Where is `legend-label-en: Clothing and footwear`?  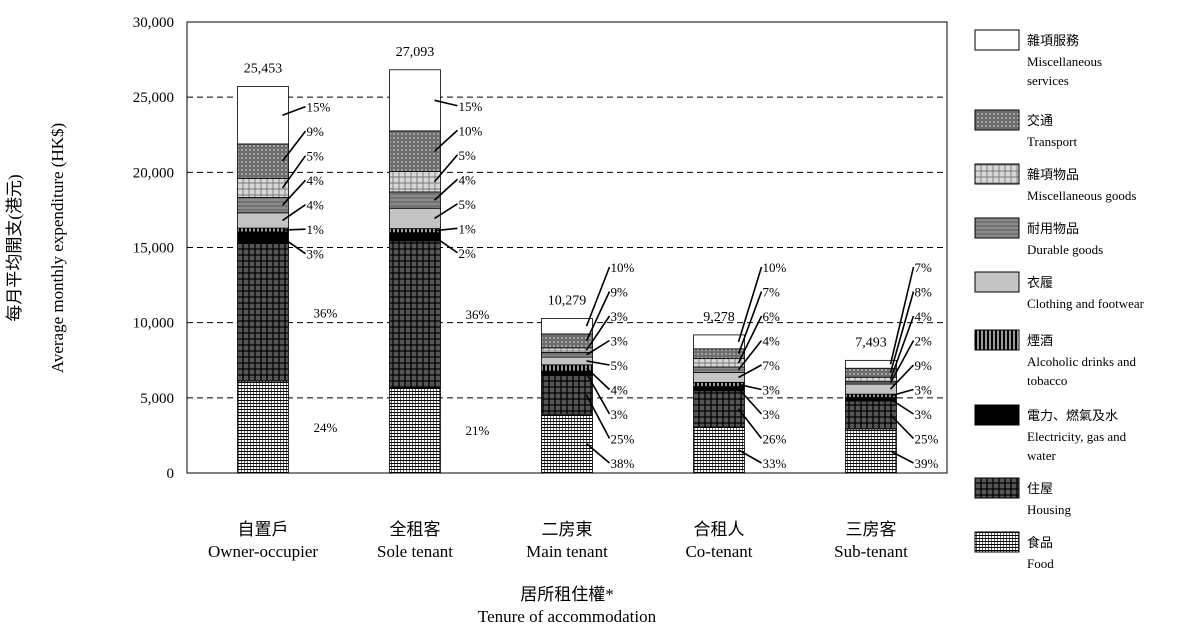 legend-label-en: Clothing and footwear is located at coordinates (1086, 303).